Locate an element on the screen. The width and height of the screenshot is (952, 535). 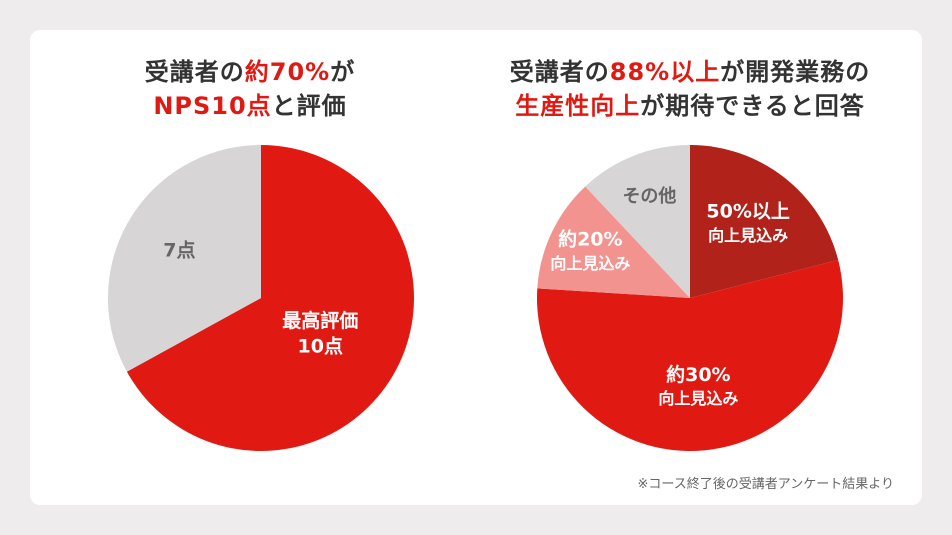
pie2-slice-2-label-line-1: 約30% is located at coordinates (698, 374).